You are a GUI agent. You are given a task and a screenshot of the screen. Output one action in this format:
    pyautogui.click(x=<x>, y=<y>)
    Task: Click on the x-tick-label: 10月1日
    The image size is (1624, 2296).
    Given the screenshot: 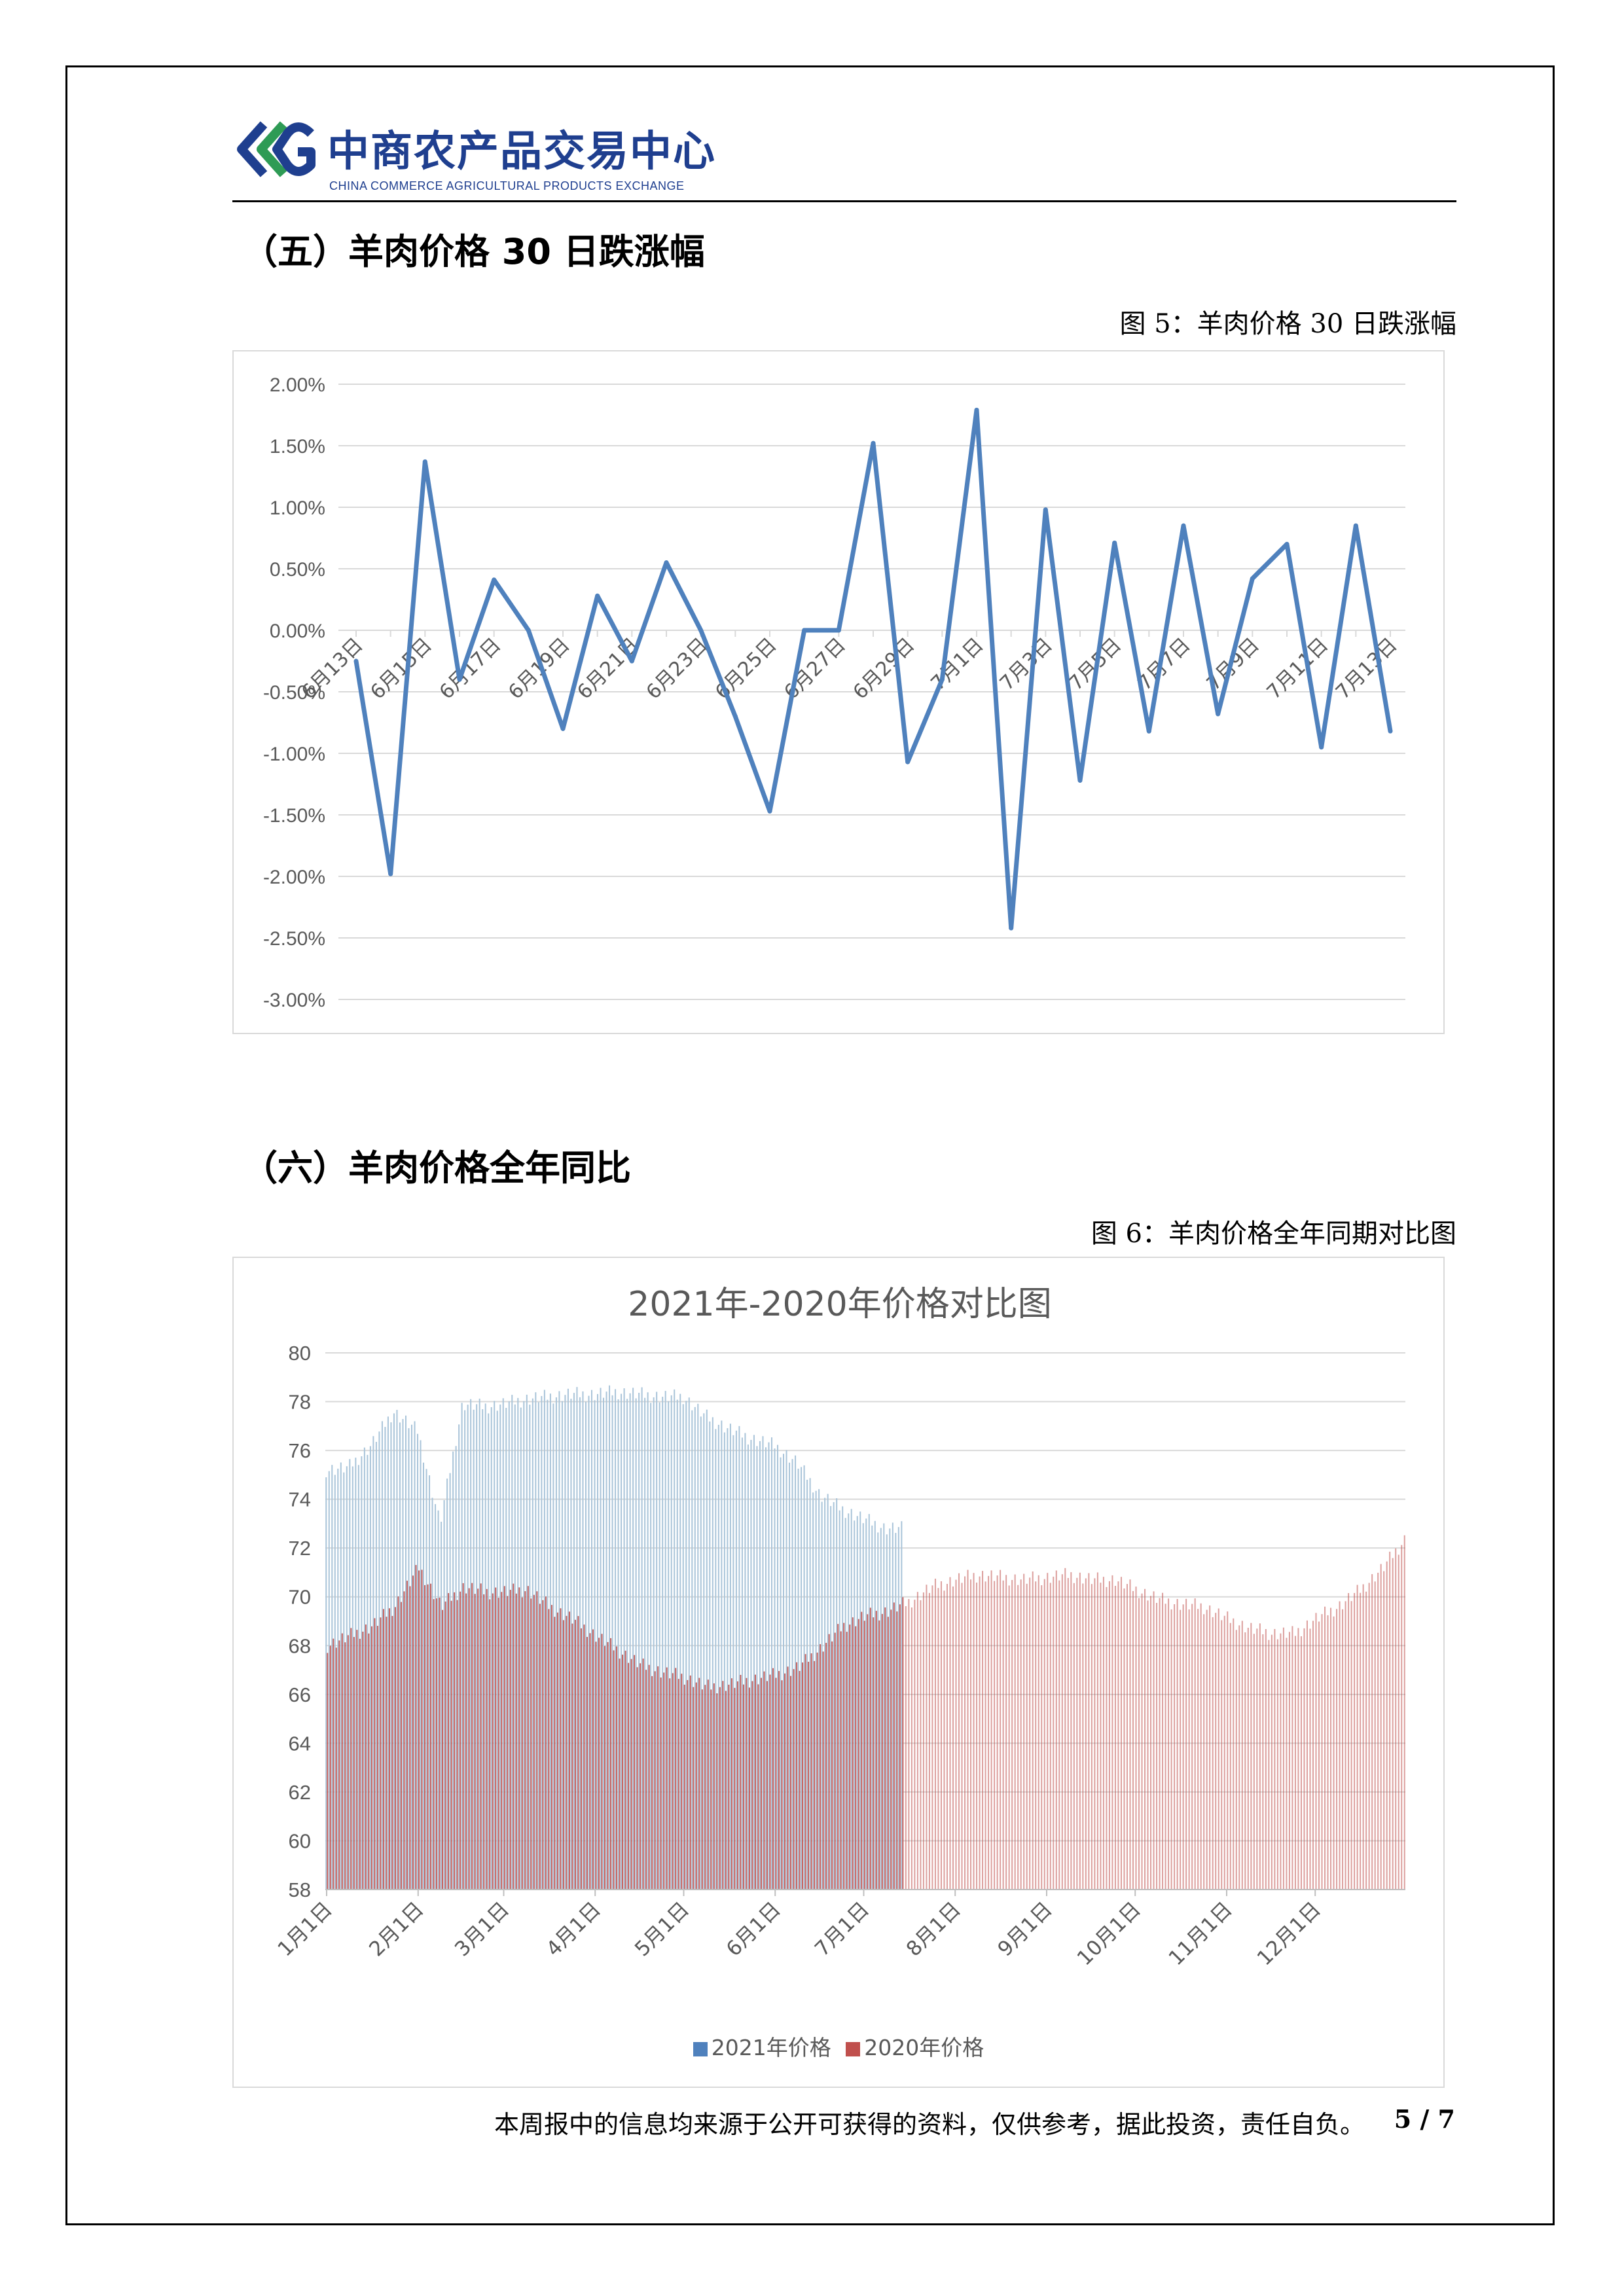 What is the action you would take?
    pyautogui.click(x=1109, y=1933)
    